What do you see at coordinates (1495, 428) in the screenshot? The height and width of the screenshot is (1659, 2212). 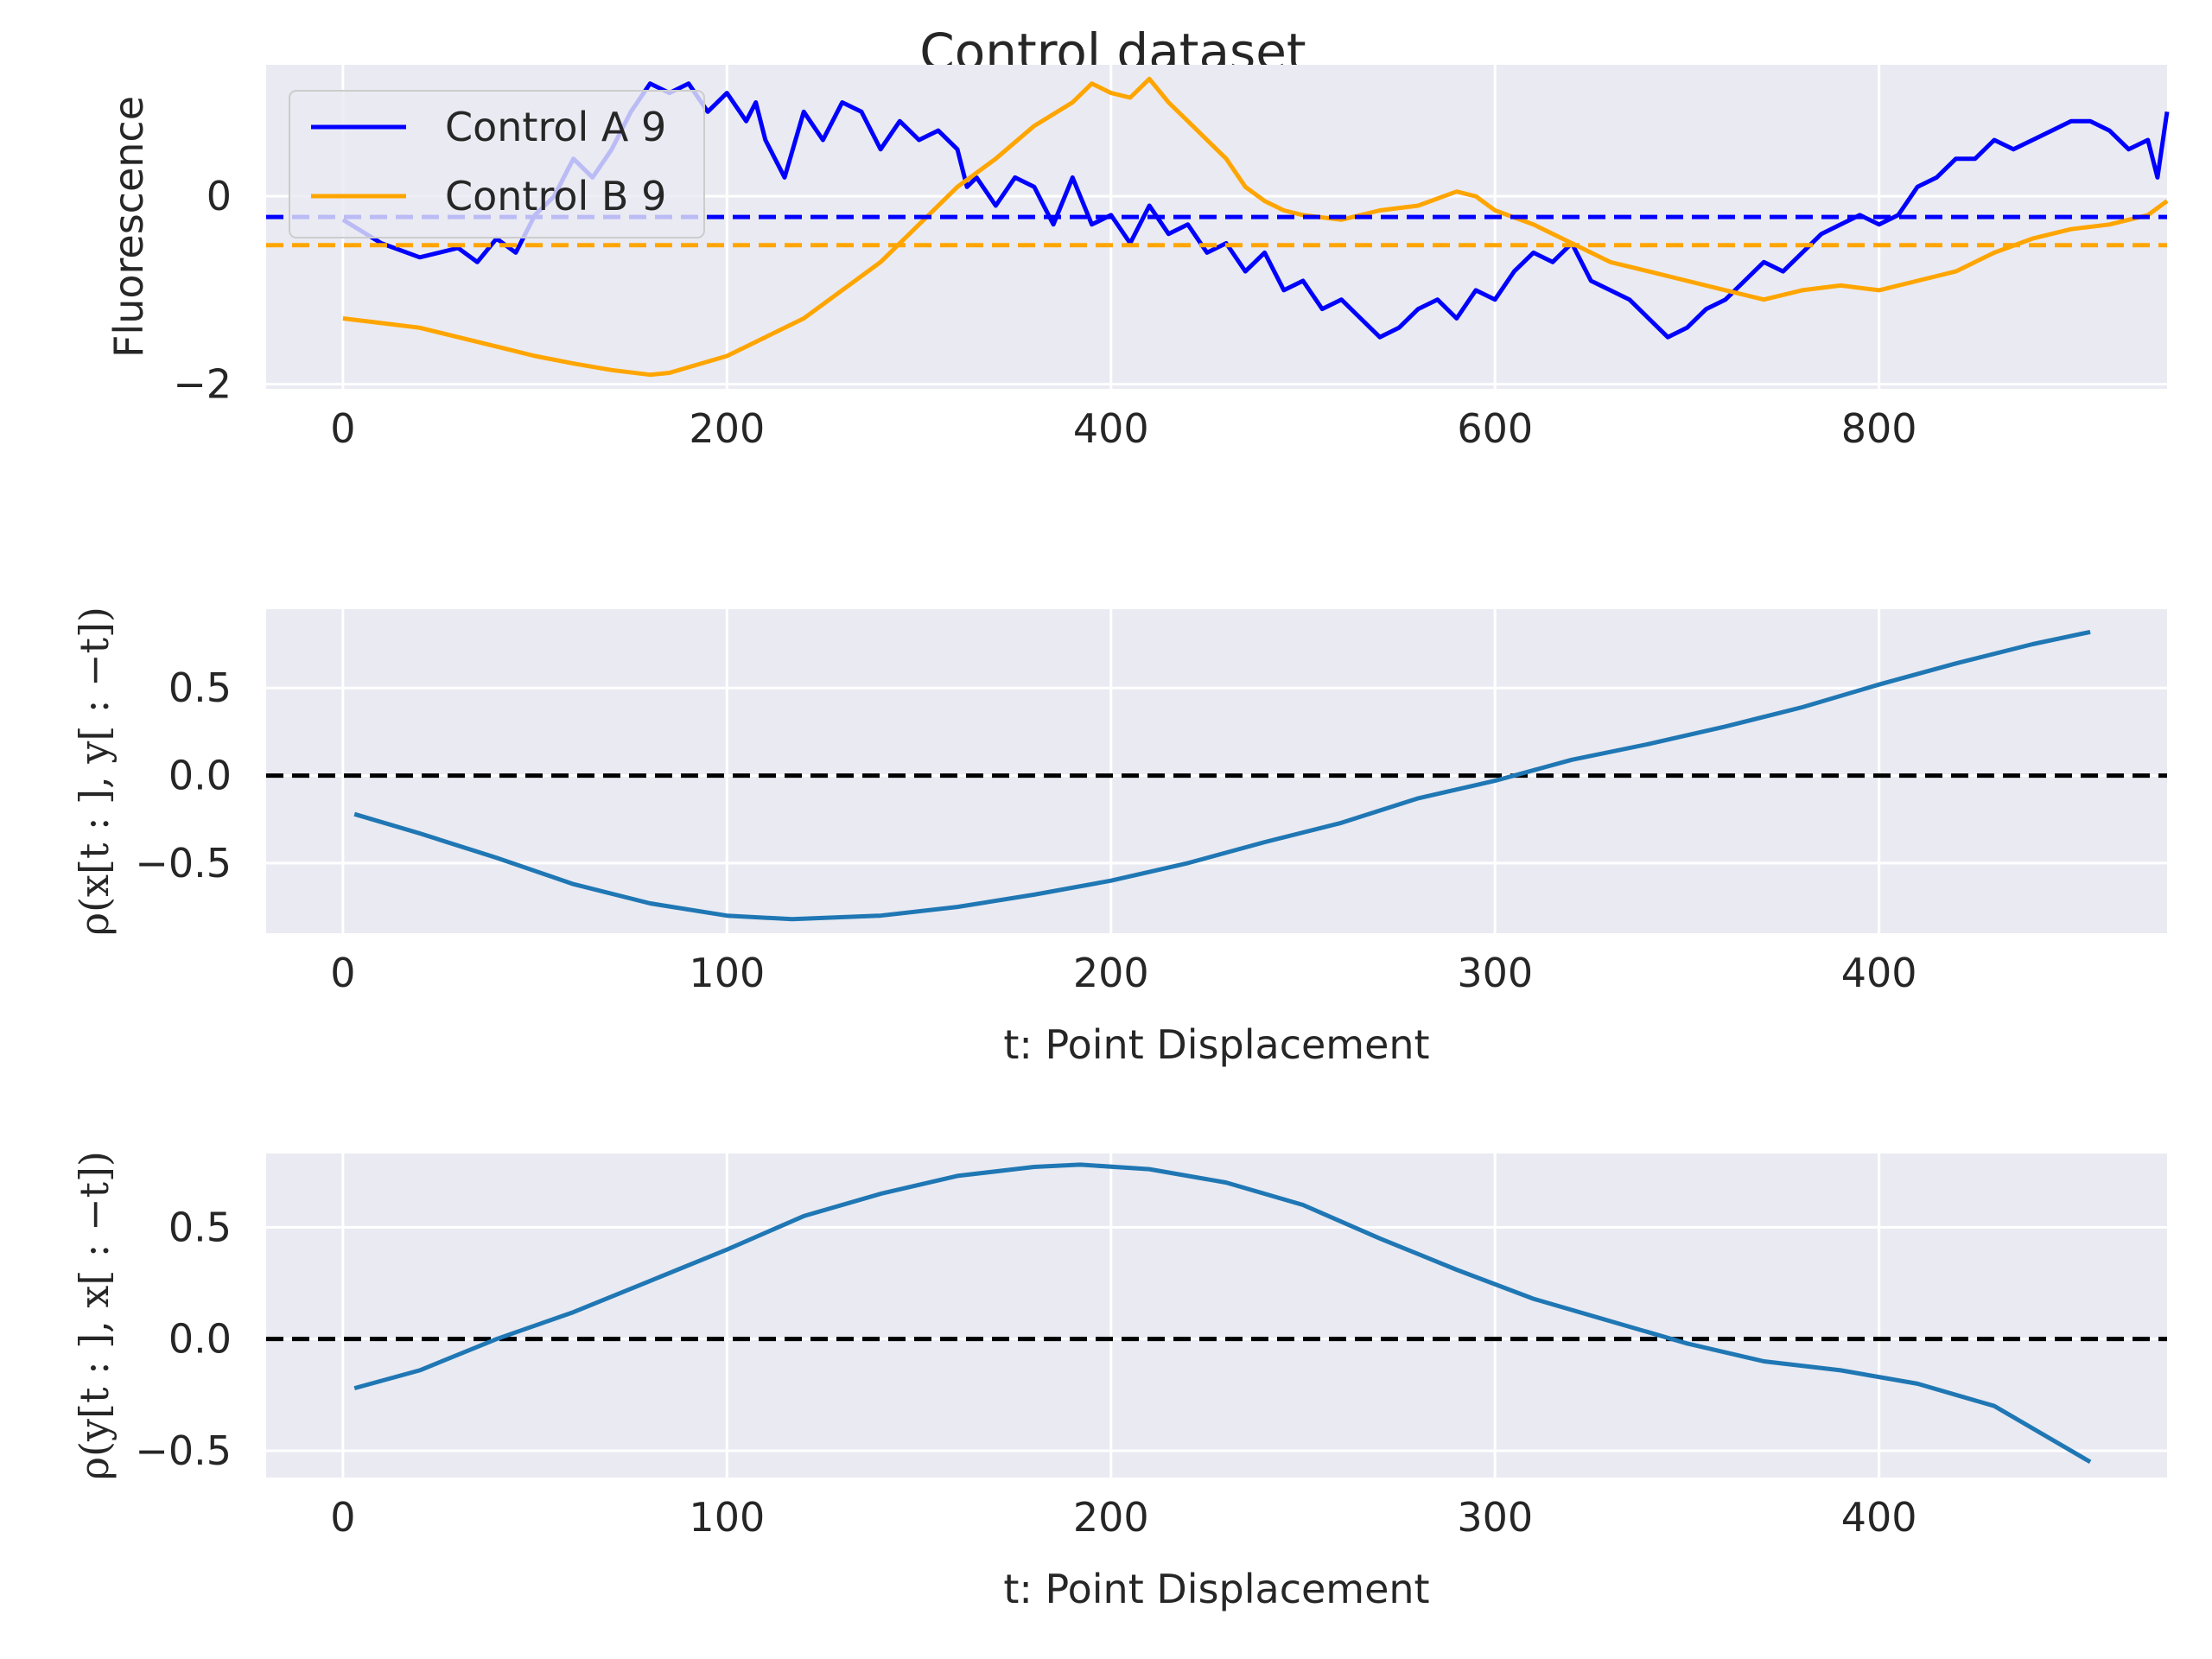 I see `x-tick-label: 600` at bounding box center [1495, 428].